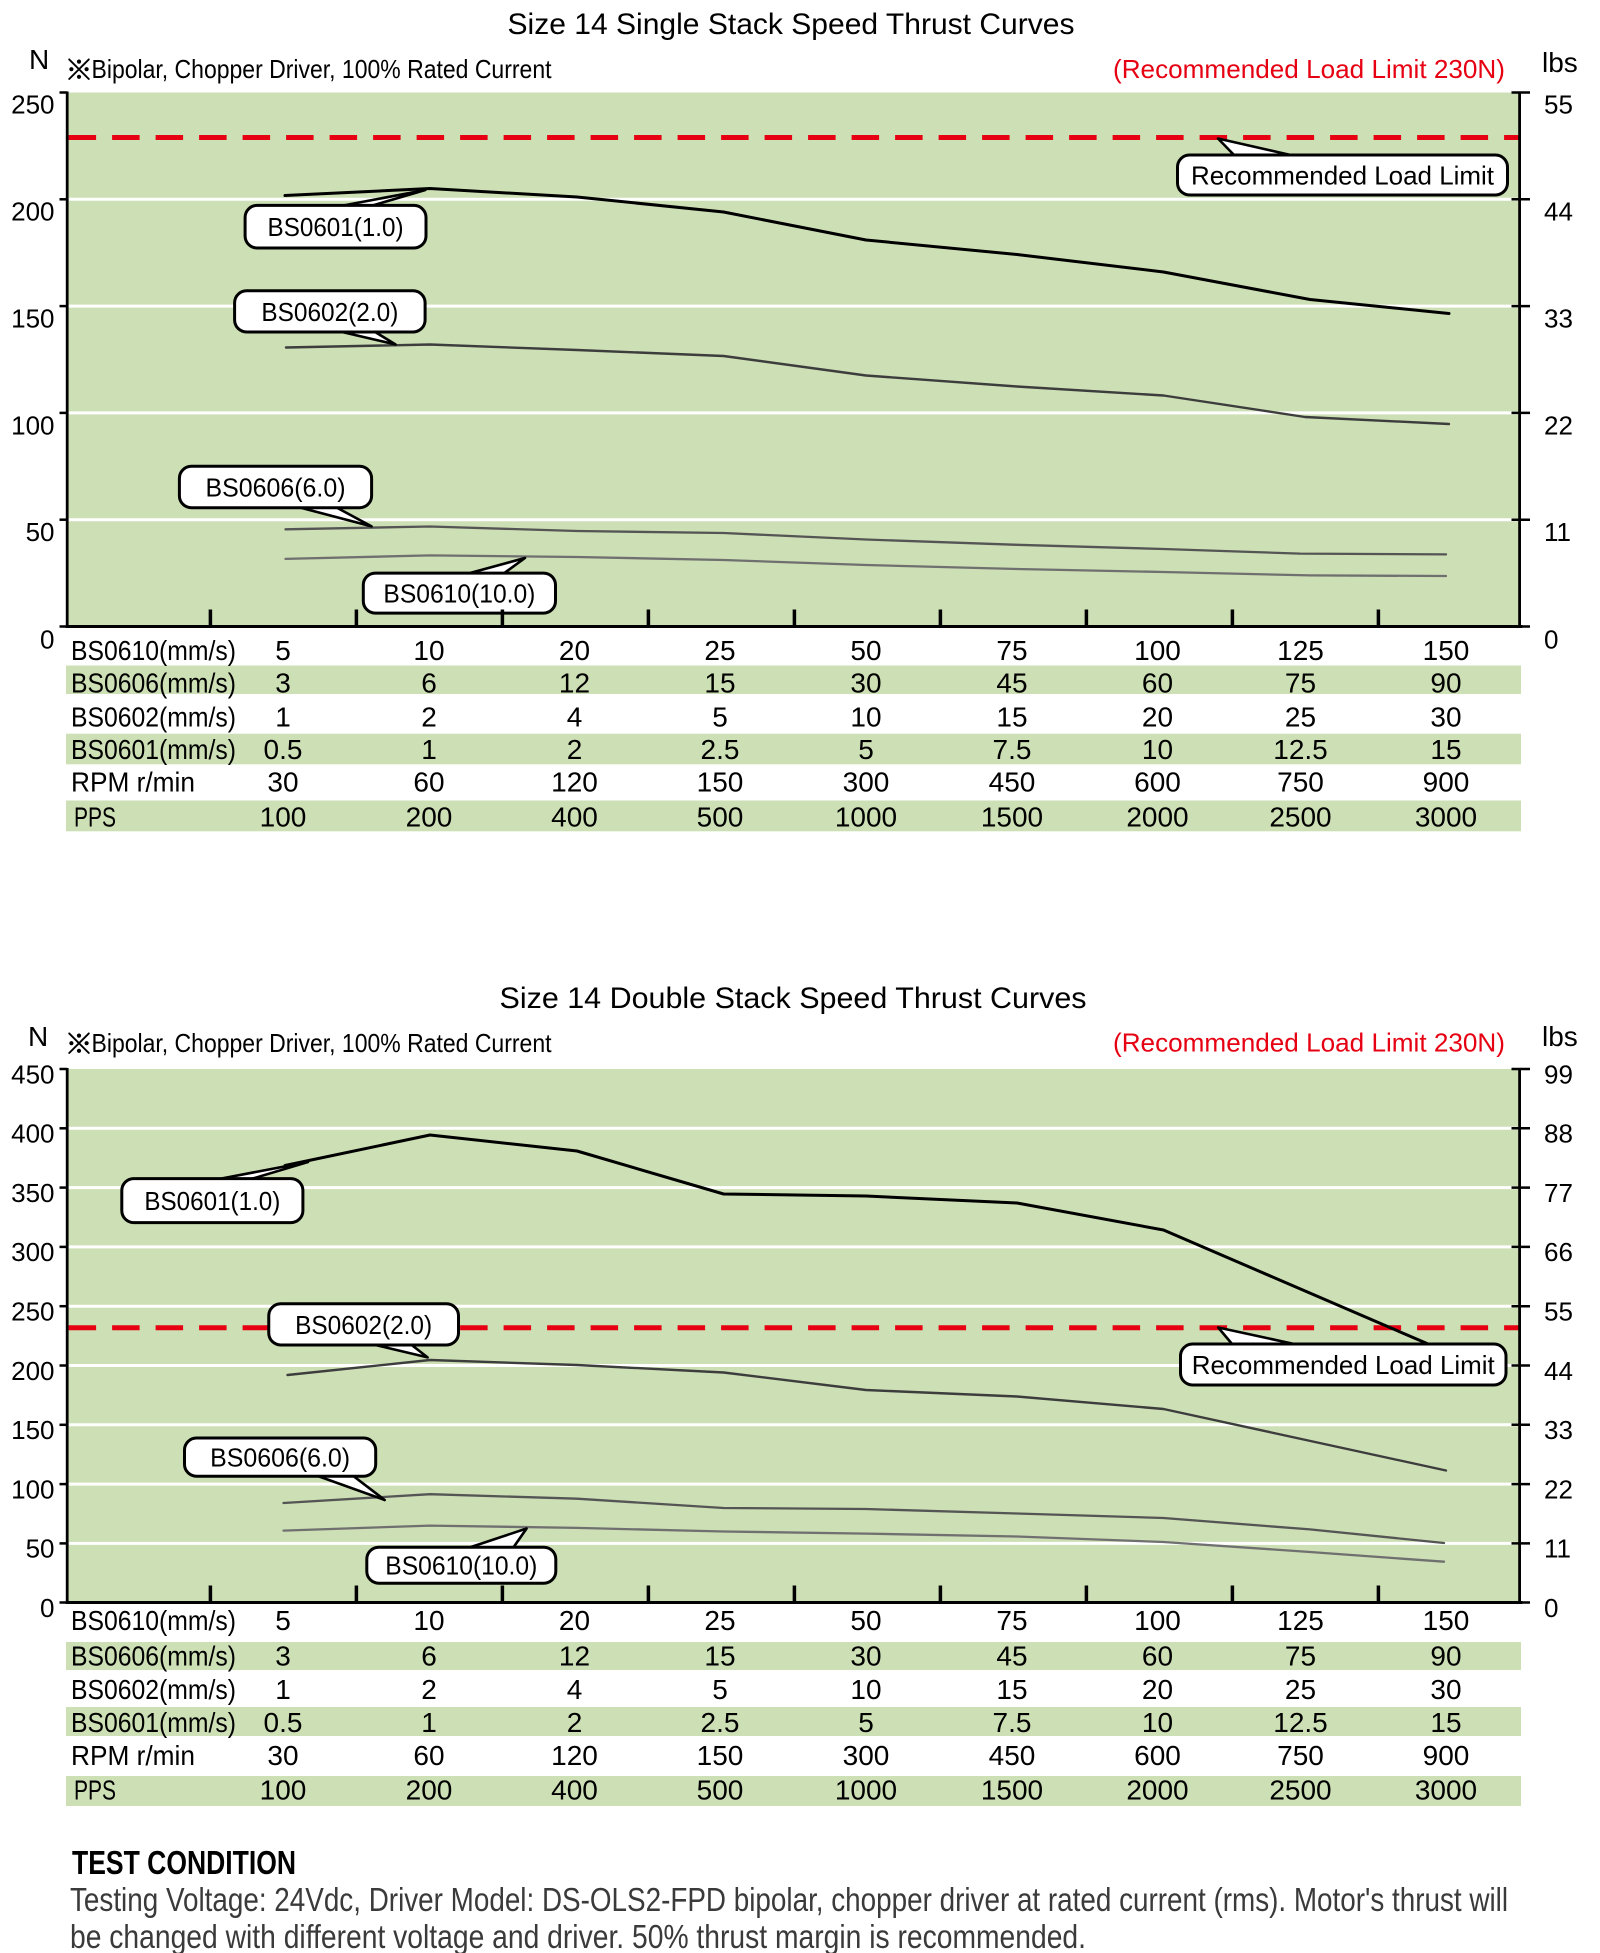 This screenshot has height=1953, width=1600. What do you see at coordinates (32, 1312) in the screenshot?
I see `svg-text: 250` at bounding box center [32, 1312].